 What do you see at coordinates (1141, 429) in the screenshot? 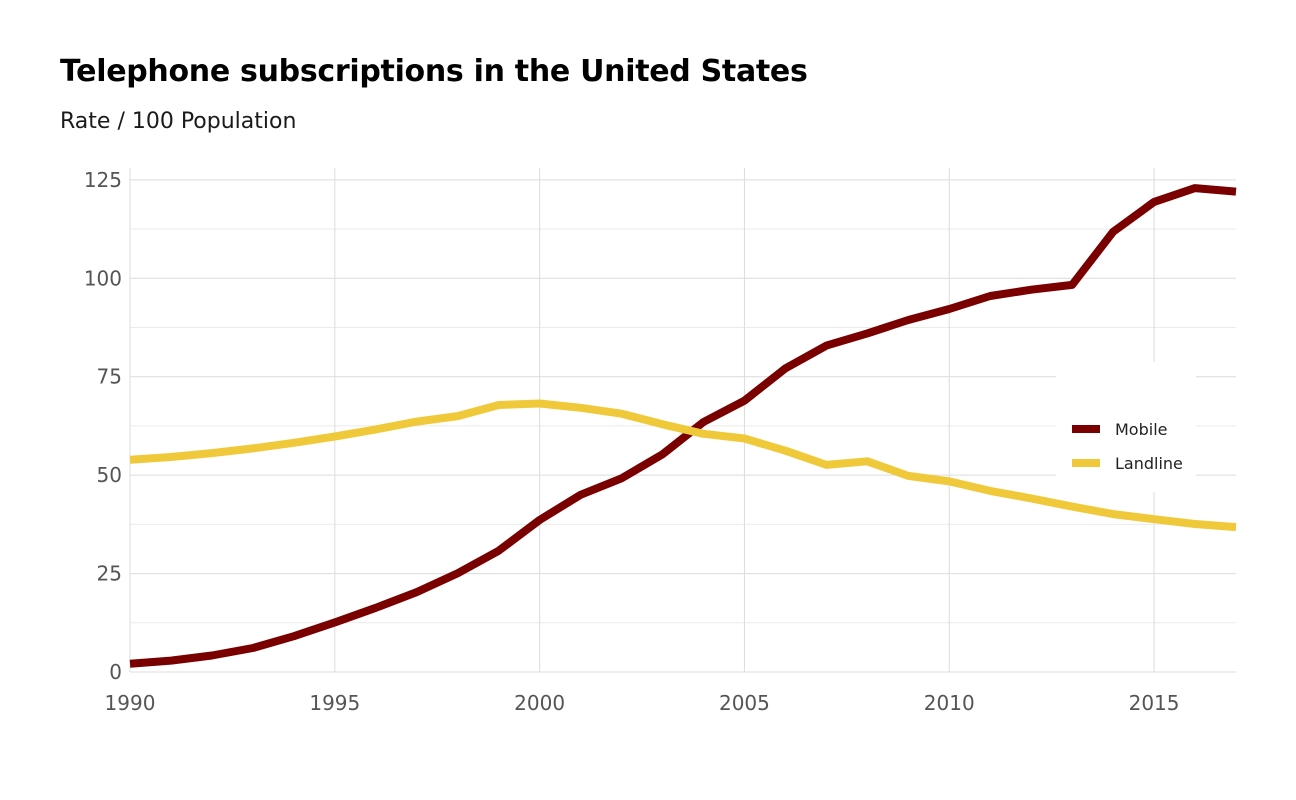
I see `legend-label-mobile: Mobile` at bounding box center [1141, 429].